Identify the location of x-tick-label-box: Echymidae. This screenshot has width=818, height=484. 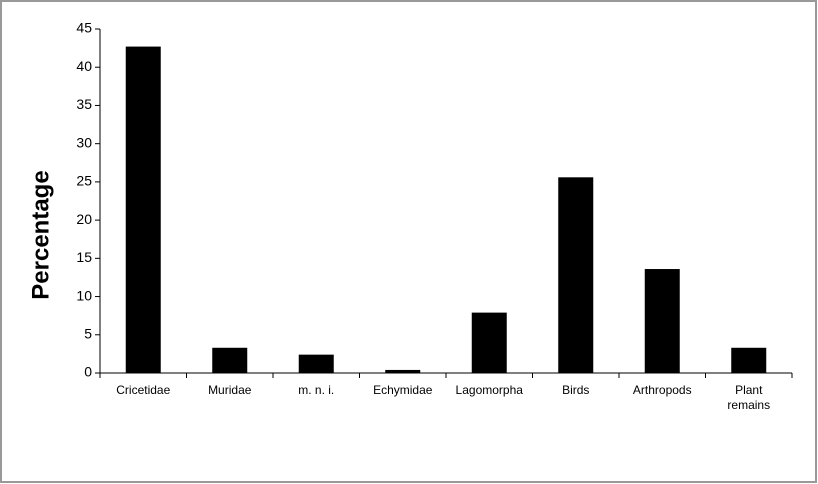
(403, 390).